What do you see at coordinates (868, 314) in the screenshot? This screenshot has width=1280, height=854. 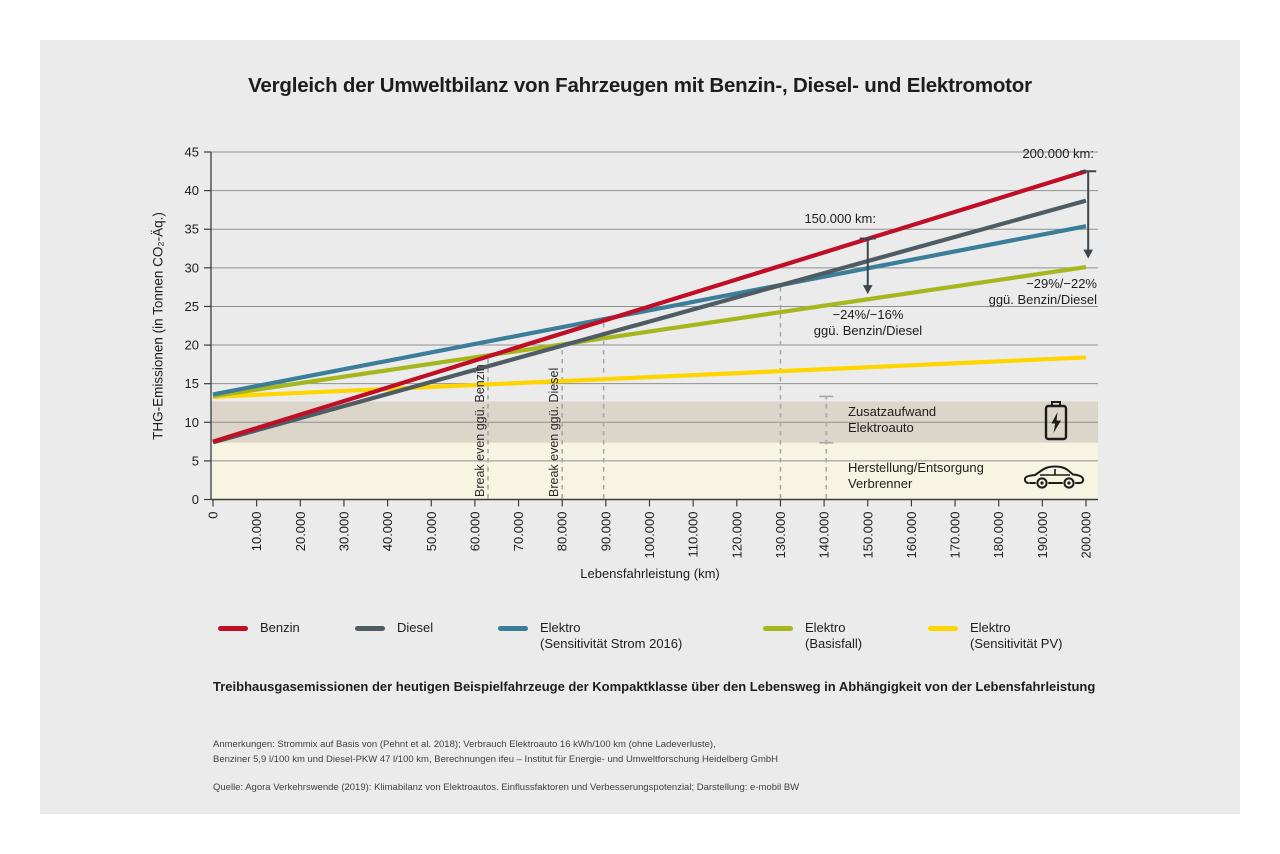 I see `annotation-150000km-note-line1: −24%/−16%` at bounding box center [868, 314].